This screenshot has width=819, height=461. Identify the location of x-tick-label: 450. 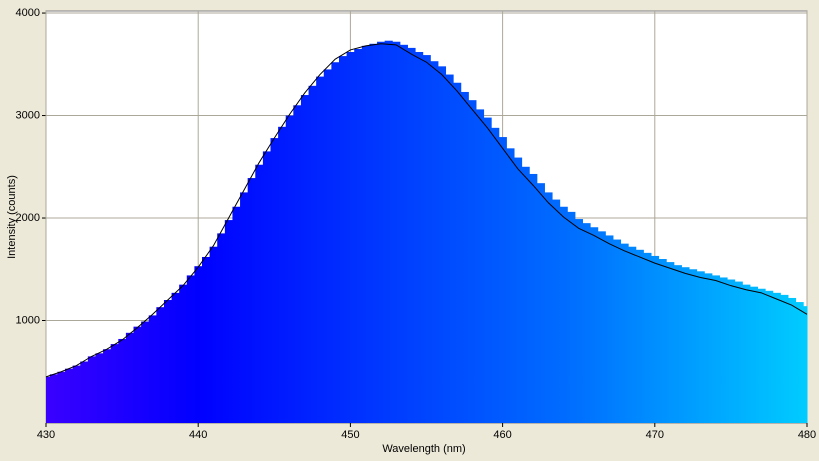
(350, 435).